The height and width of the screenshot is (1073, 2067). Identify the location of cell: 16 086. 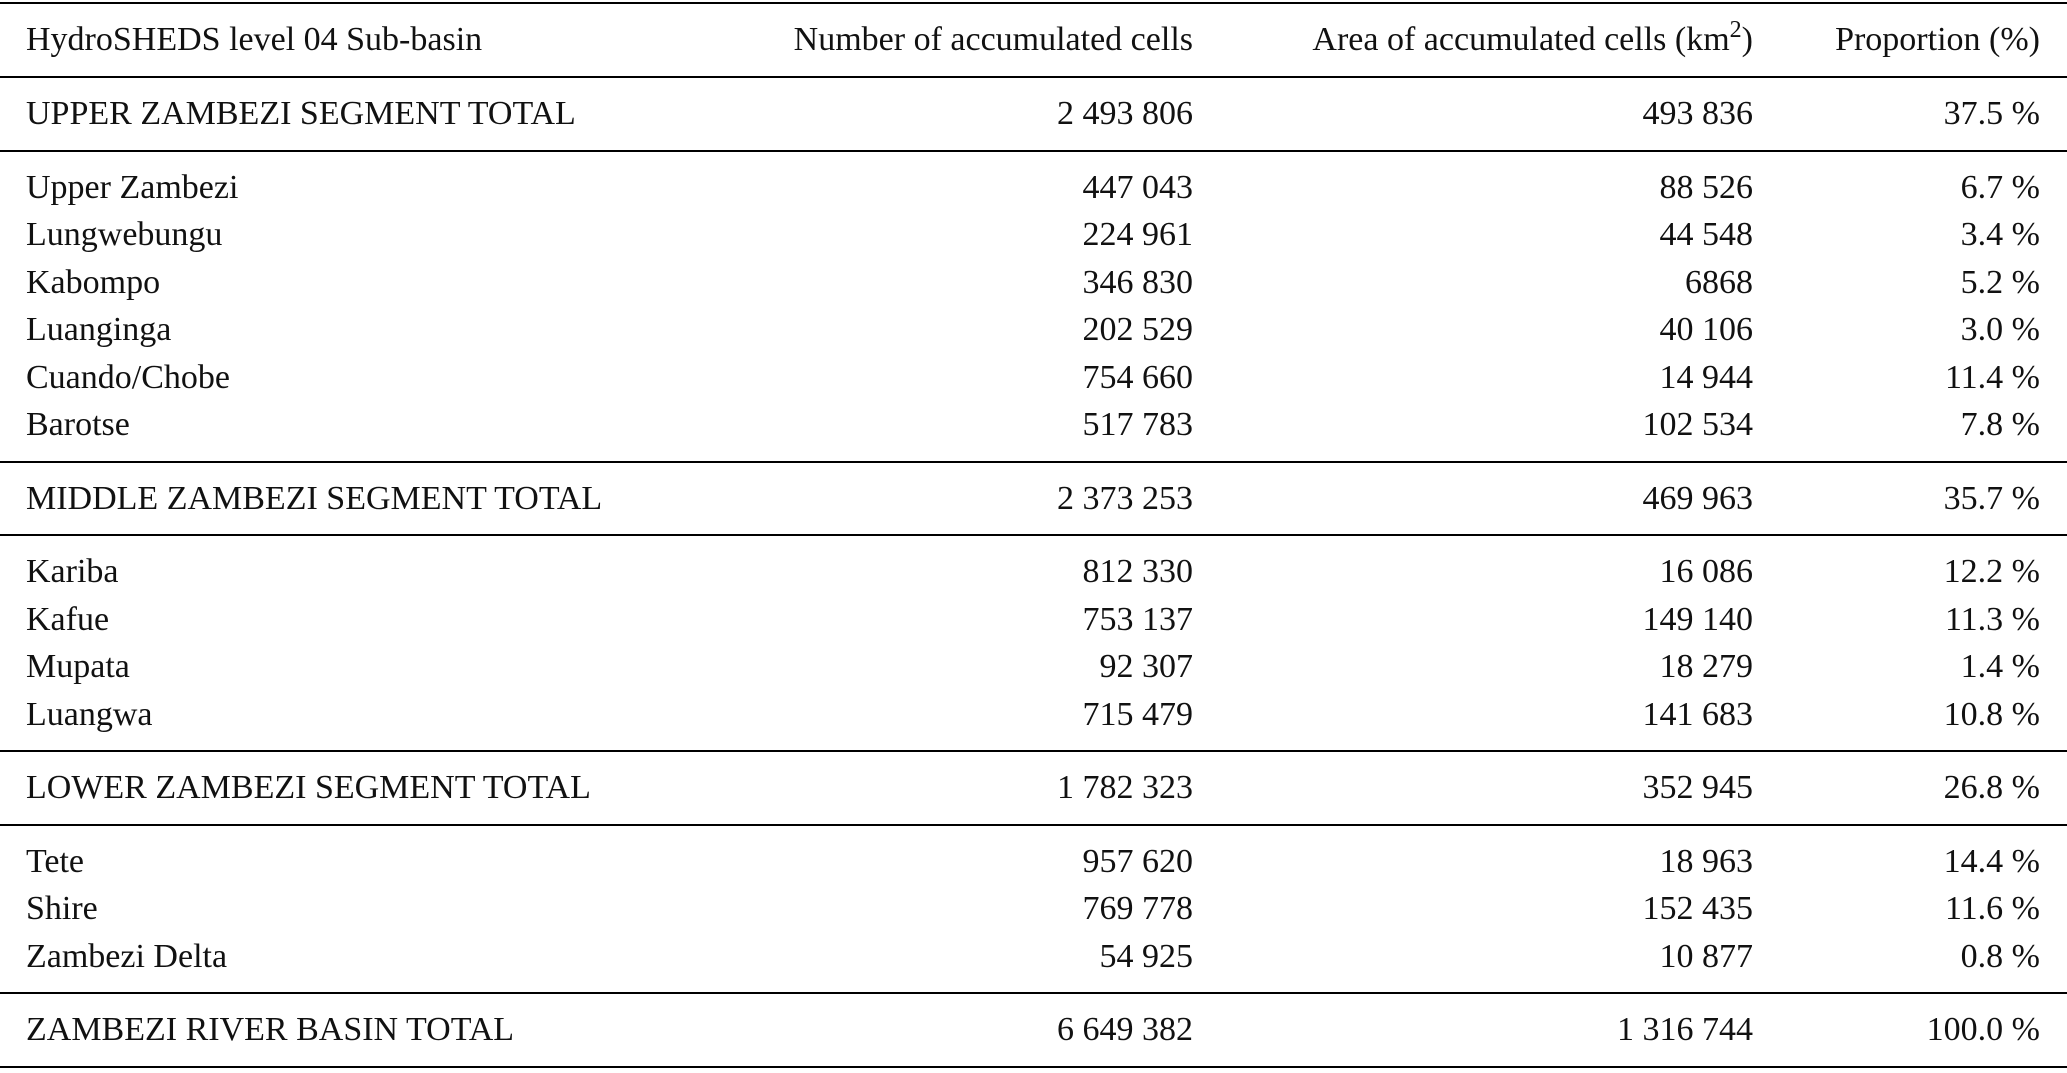
(1706, 571).